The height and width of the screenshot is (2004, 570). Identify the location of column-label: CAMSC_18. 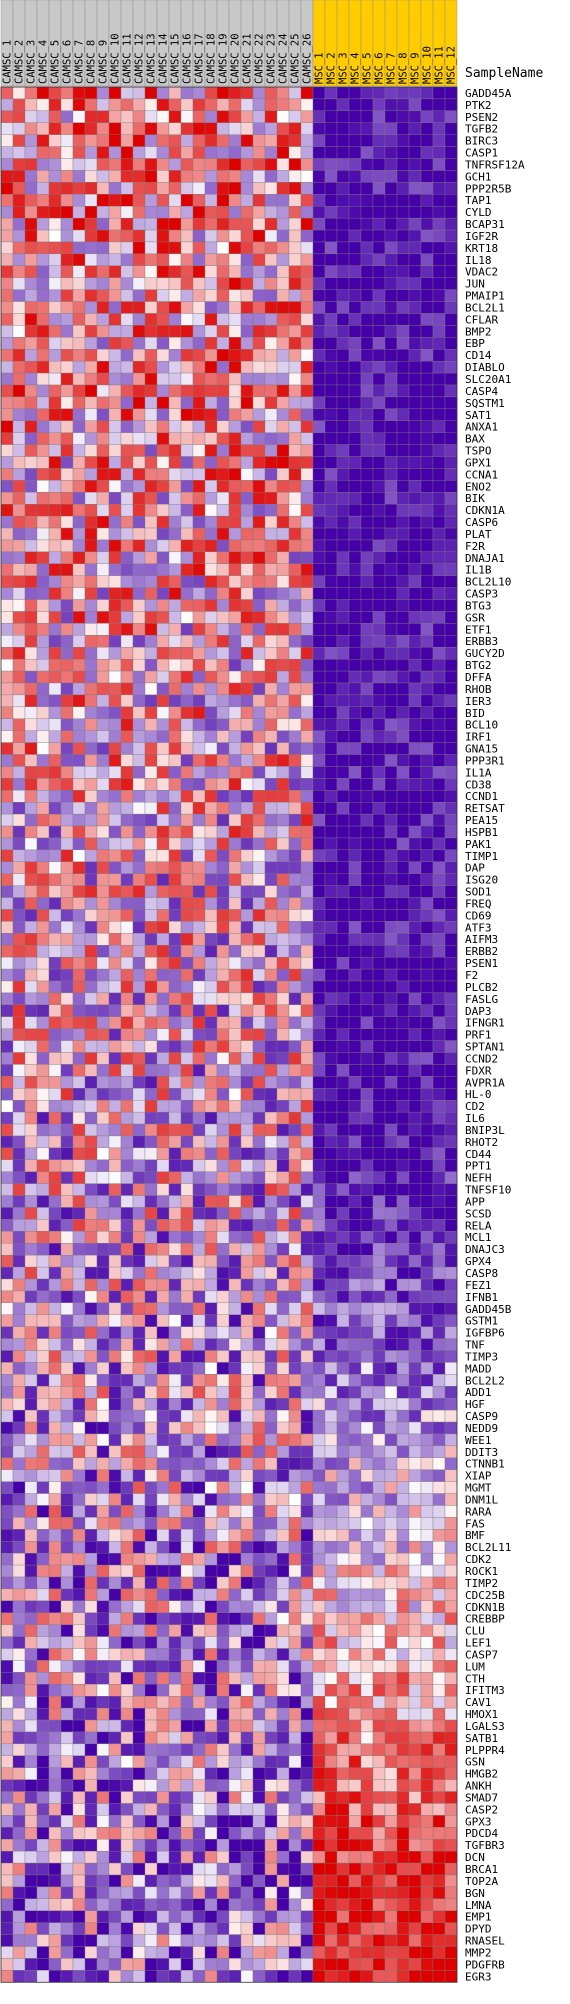
(212, 58).